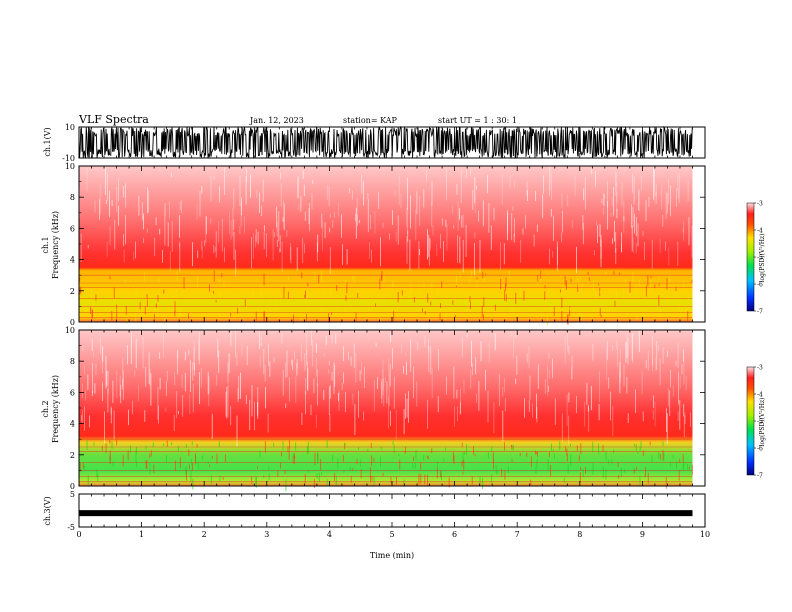 Image resolution: width=792 pixels, height=612 pixels. What do you see at coordinates (517, 534) in the screenshot?
I see `x-tick-label: 7` at bounding box center [517, 534].